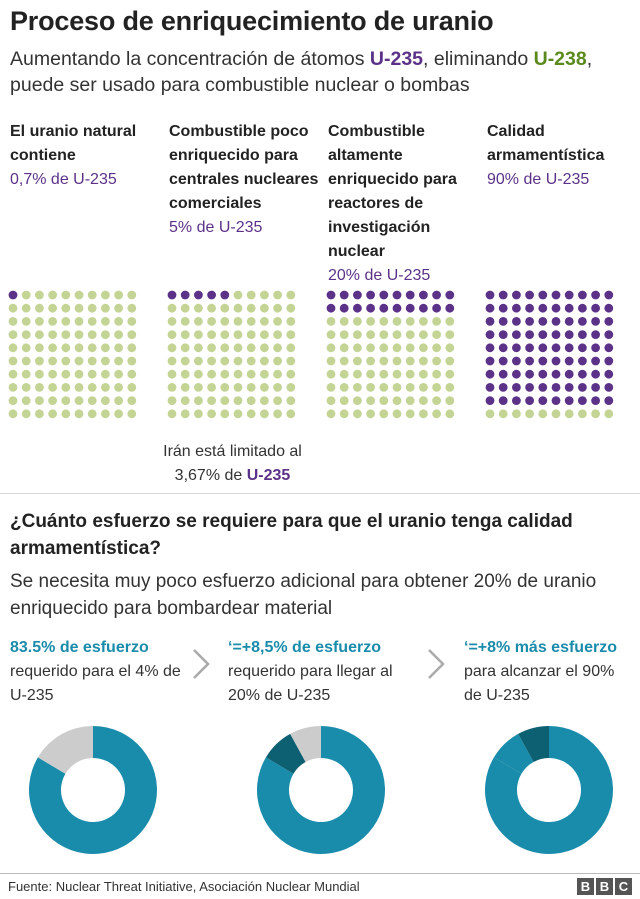 Image resolution: width=640 pixels, height=899 pixels. What do you see at coordinates (604, 886) in the screenshot?
I see `bbc-logo-letter: B` at bounding box center [604, 886].